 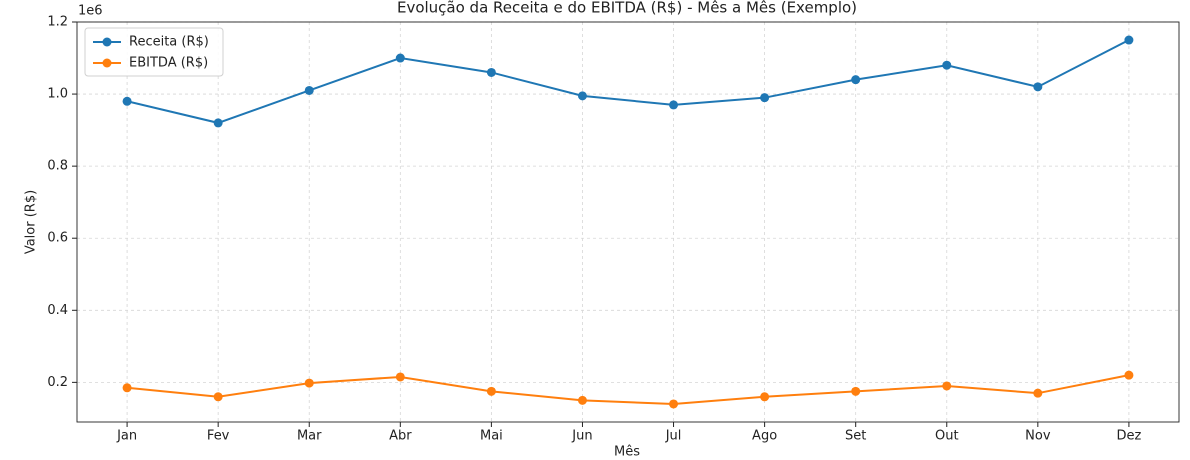 What do you see at coordinates (947, 436) in the screenshot?
I see `x-tick-label: Out` at bounding box center [947, 436].